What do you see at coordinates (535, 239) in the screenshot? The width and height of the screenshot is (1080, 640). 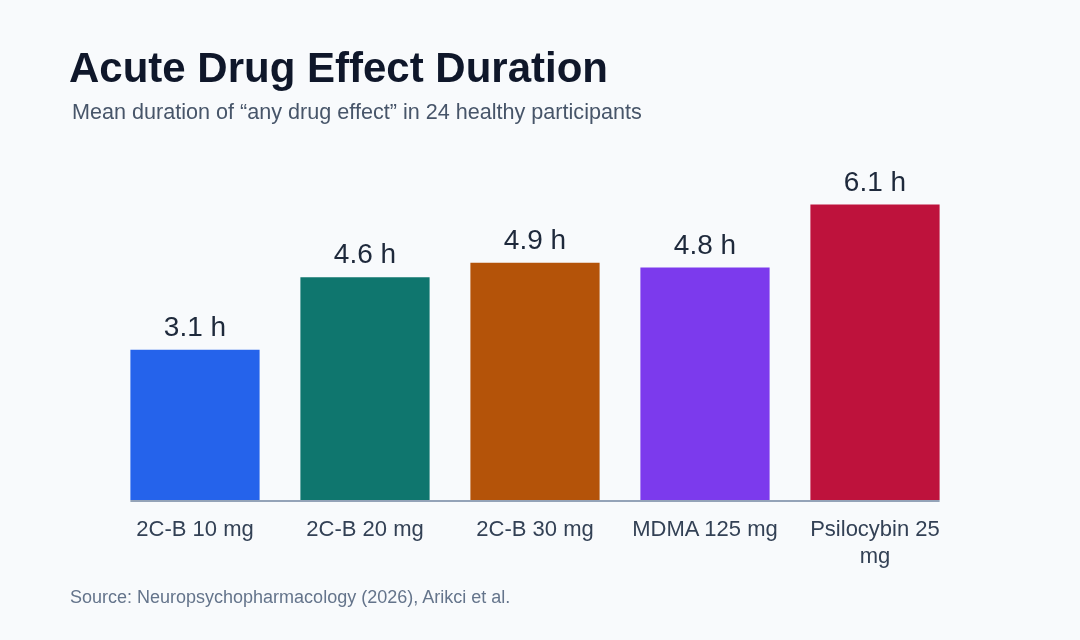 I see `data-label: 4.9 h` at bounding box center [535, 239].